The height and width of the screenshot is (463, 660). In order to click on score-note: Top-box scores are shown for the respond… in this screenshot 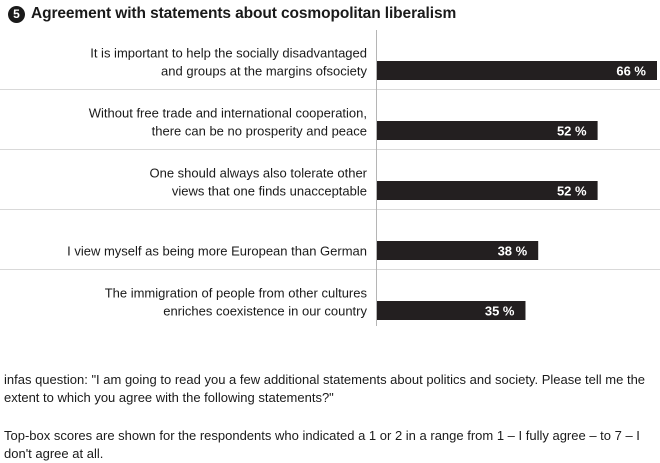, I will do `click(322, 444)`.